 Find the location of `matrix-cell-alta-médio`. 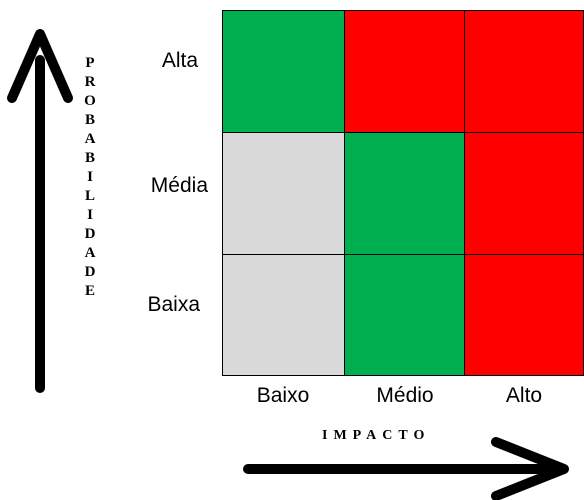

matrix-cell-alta-médio is located at coordinates (405, 72).